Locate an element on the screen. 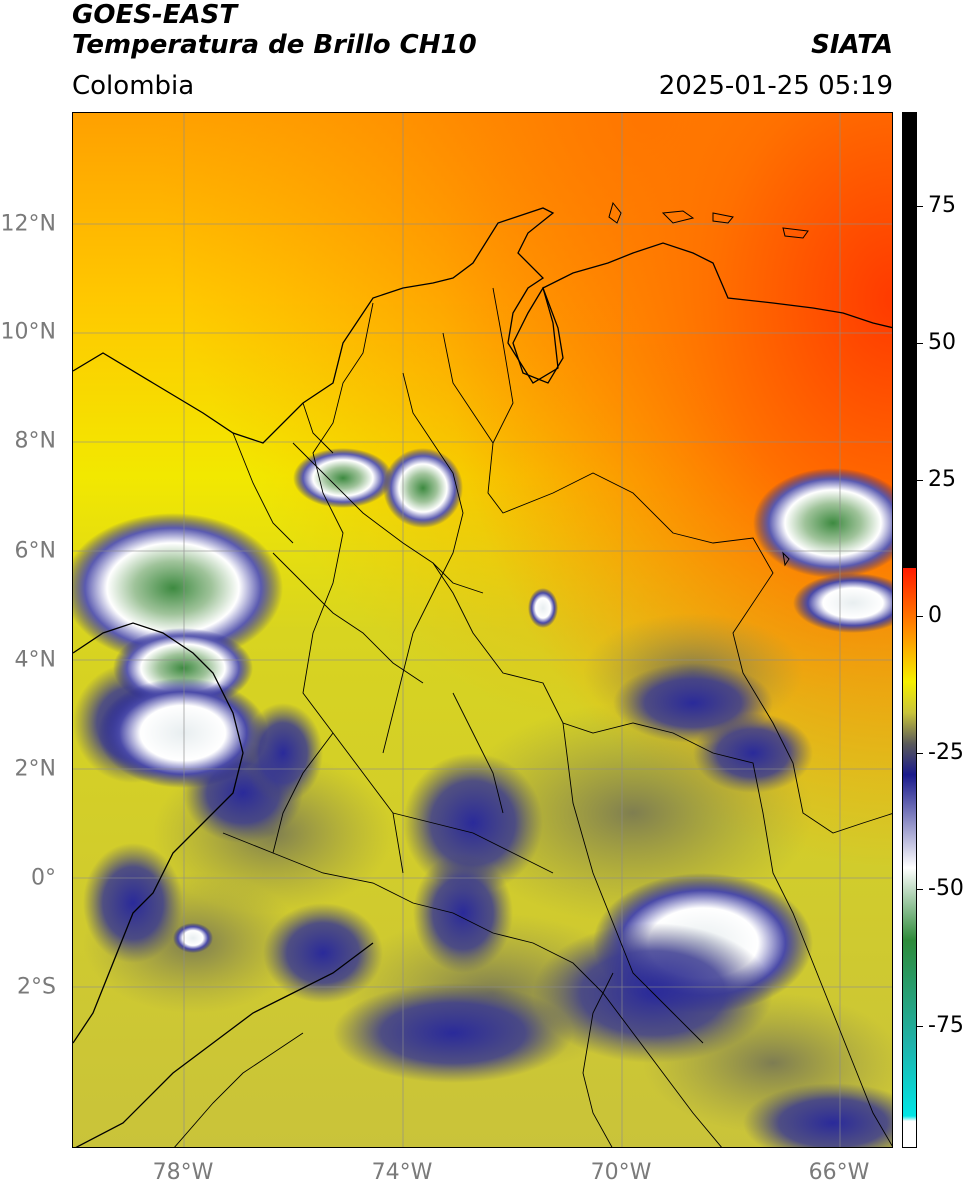 Image resolution: width=966 pixels, height=1190 pixels. lat-tick-label: 10°N is located at coordinates (28, 332).